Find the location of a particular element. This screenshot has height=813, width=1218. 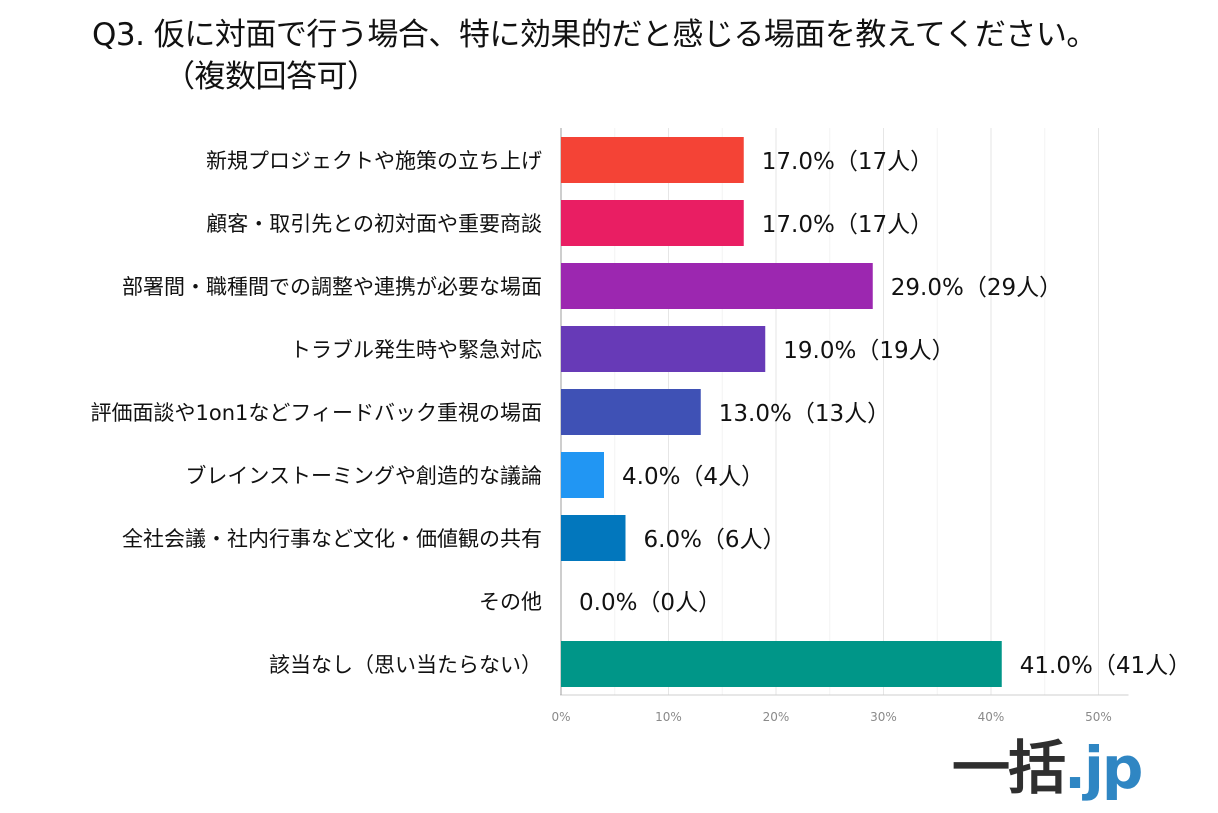

x-tick-label: 20% is located at coordinates (776, 717).